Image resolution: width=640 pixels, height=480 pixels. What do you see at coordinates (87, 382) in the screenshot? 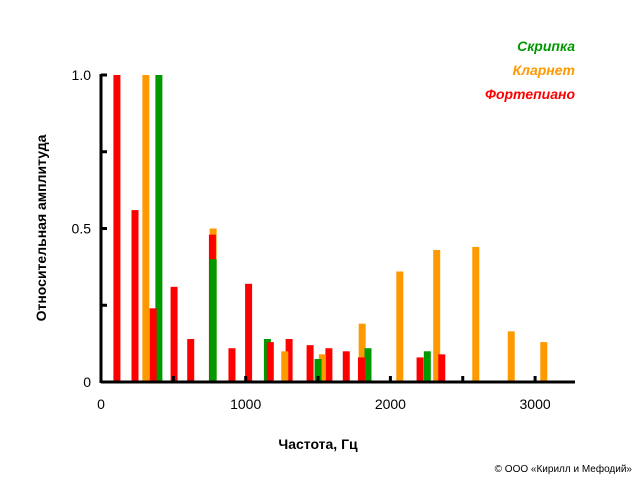
I see `y-tick-label: 0` at bounding box center [87, 382].